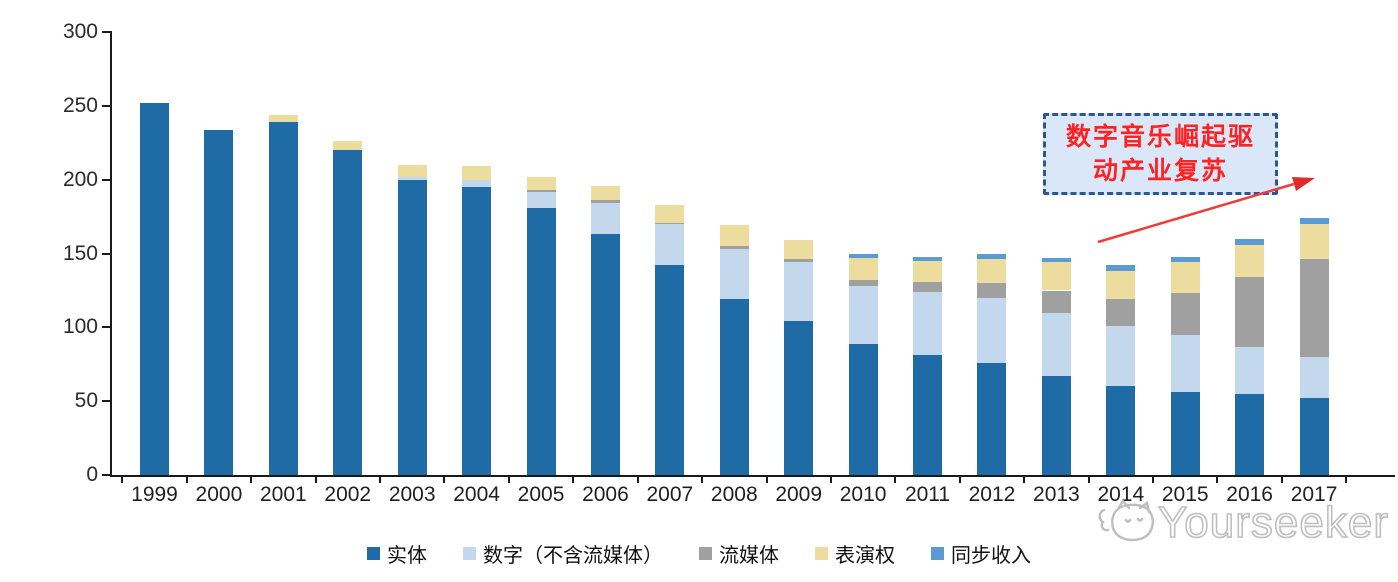 Image resolution: width=1398 pixels, height=582 pixels. I want to click on bar-segment-2000, so click(219, 302).